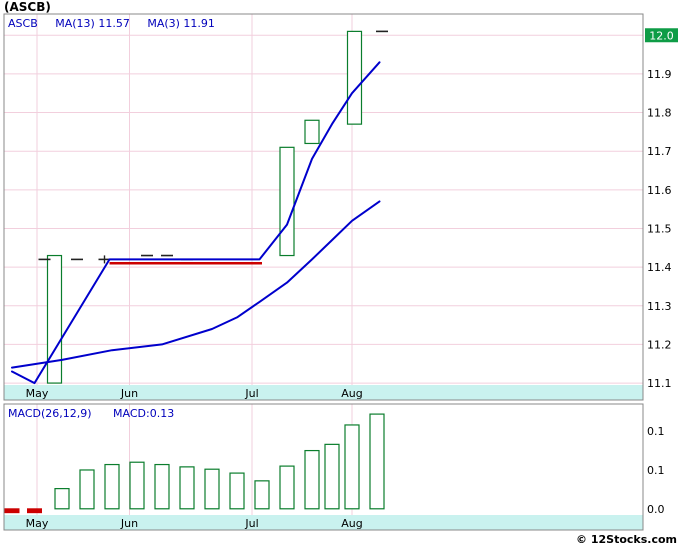 This screenshot has width=680, height=546. Describe the element at coordinates (626, 539) in the screenshot. I see `credit-text: © 12Stocks.com` at that location.